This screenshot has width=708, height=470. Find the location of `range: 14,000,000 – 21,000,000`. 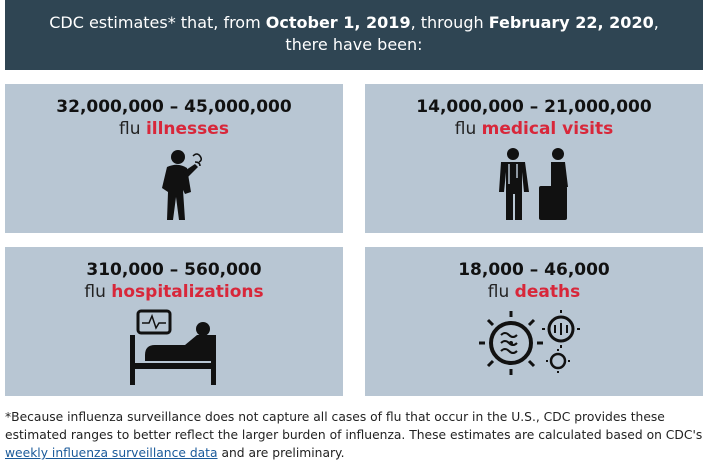

range: 14,000,000 – 21,000,000 is located at coordinates (534, 107).